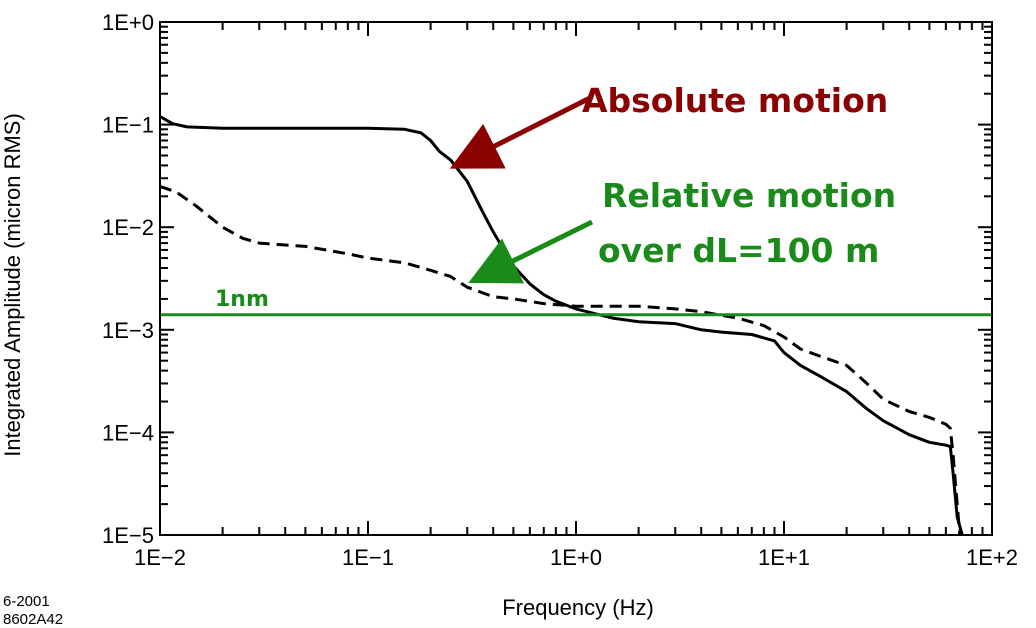 The image size is (1036, 628). Describe the element at coordinates (12, 285) in the screenshot. I see `y-axis-title: Integrated Amplitude (micron RMS)` at that location.